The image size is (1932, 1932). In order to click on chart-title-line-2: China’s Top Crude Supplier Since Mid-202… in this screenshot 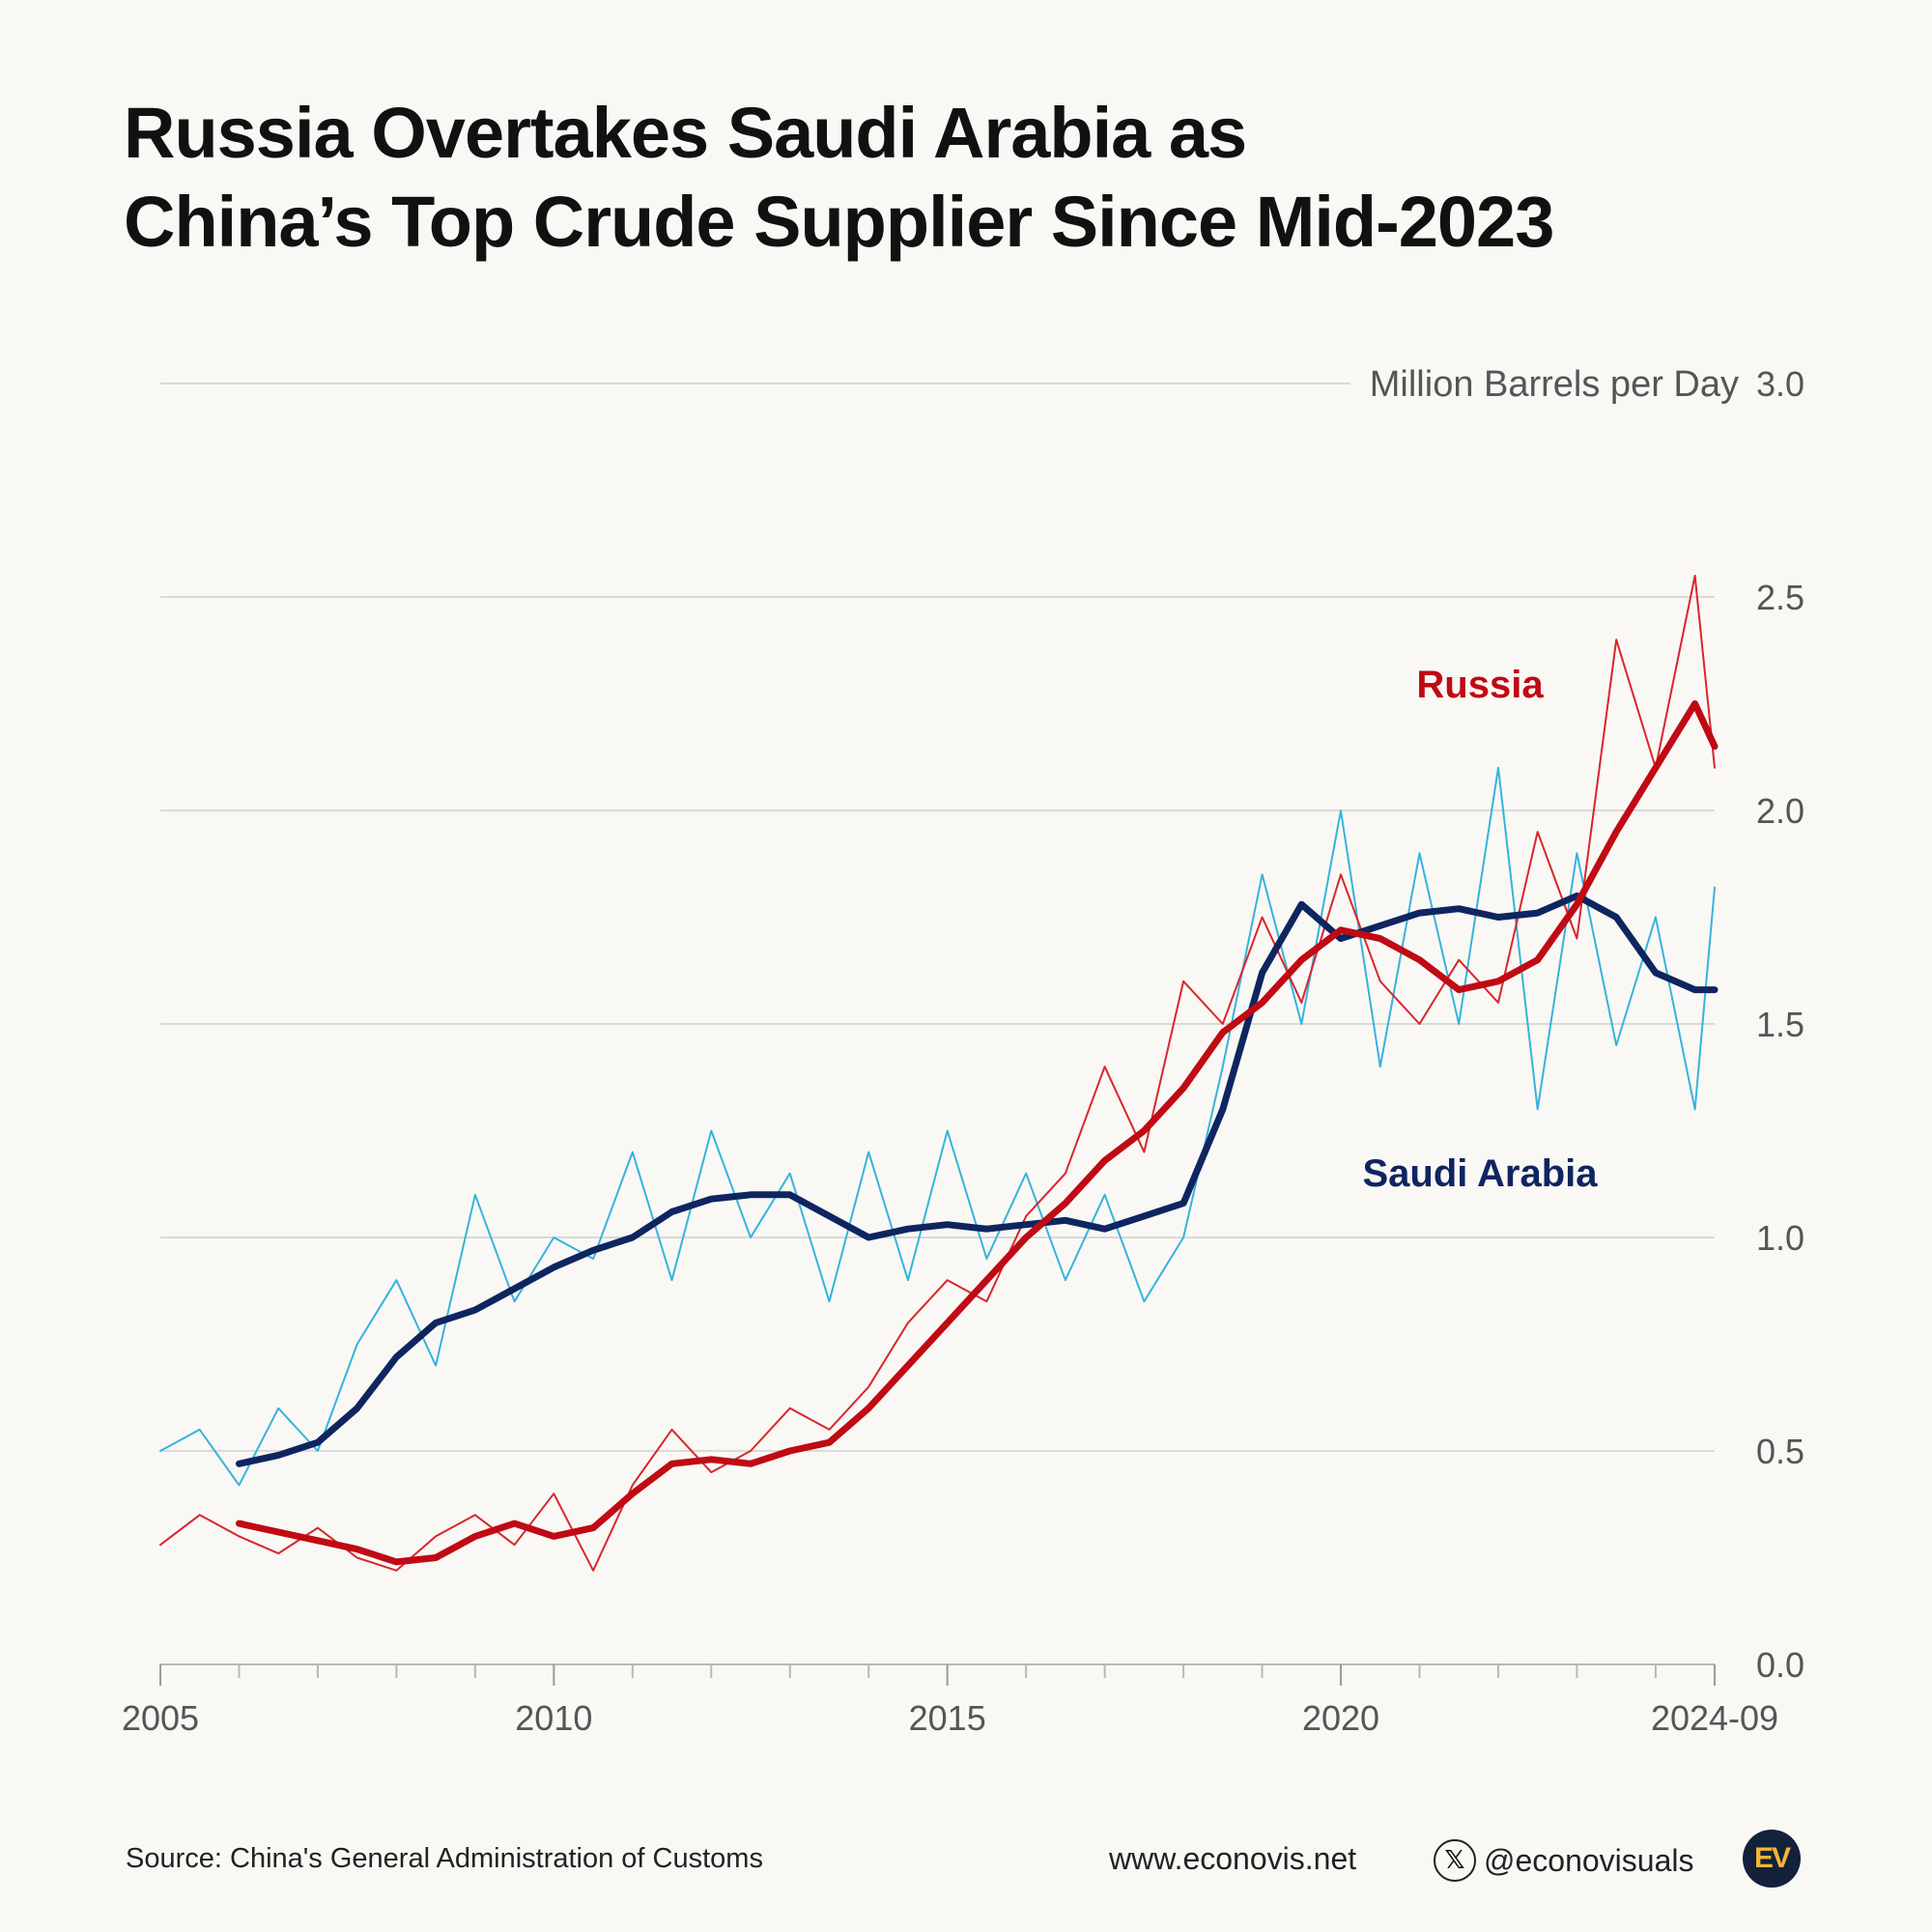, I will do `click(839, 222)`.